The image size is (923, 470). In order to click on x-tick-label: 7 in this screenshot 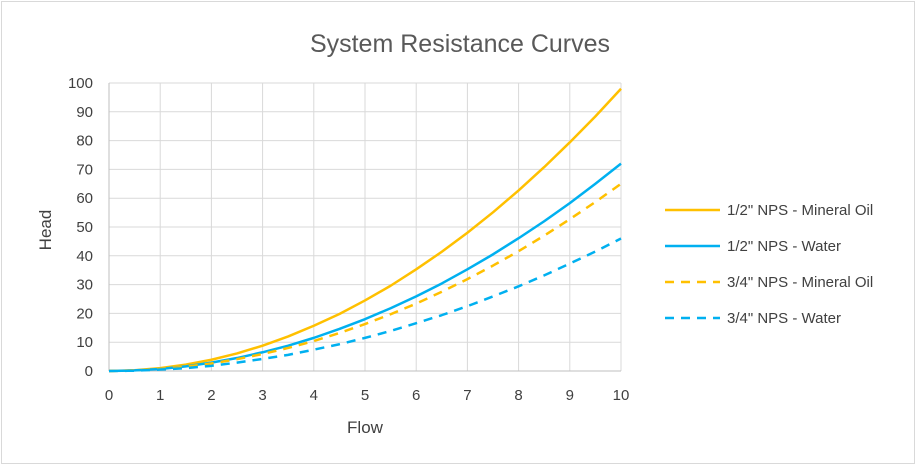, I will do `click(467, 395)`.